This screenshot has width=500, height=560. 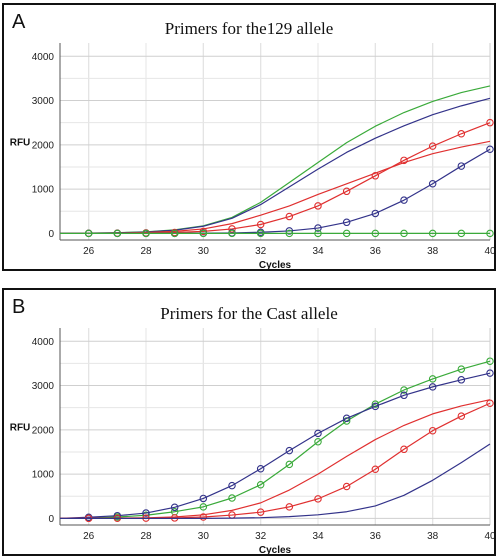 What do you see at coordinates (275, 481) in the screenshot?
I see `series-line` at bounding box center [275, 481].